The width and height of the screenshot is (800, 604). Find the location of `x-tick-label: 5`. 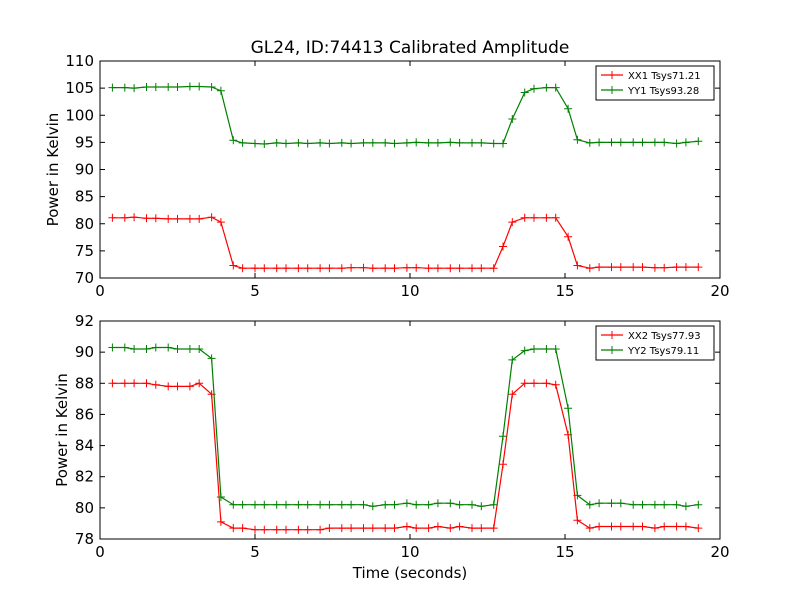

x-tick-label: 5 is located at coordinates (255, 291).